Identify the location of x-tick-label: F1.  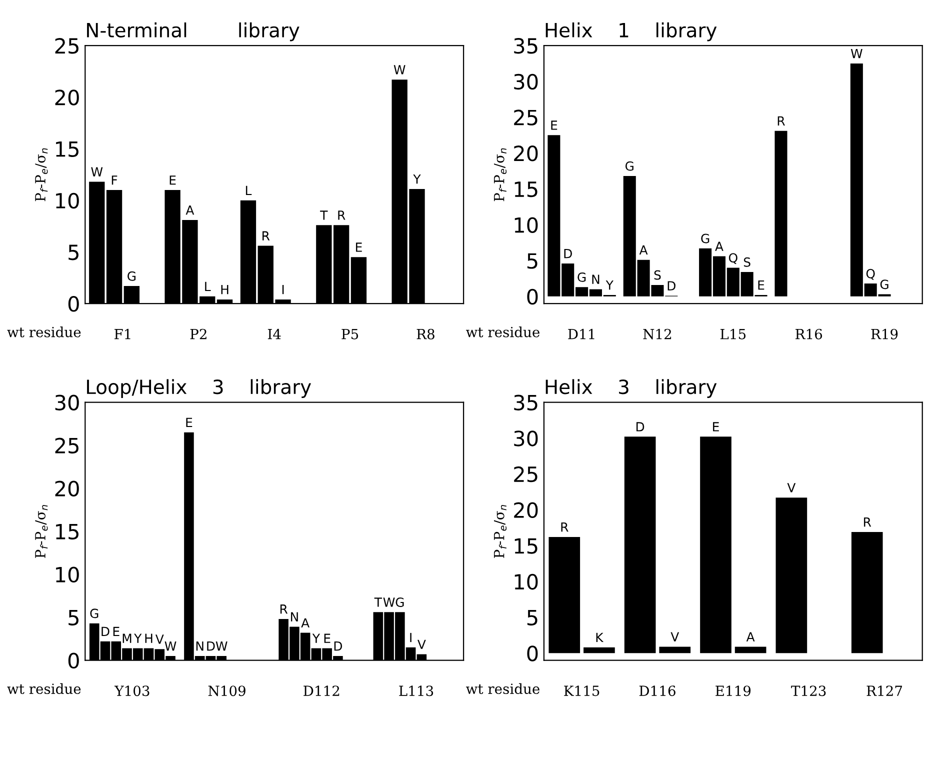
(122, 334).